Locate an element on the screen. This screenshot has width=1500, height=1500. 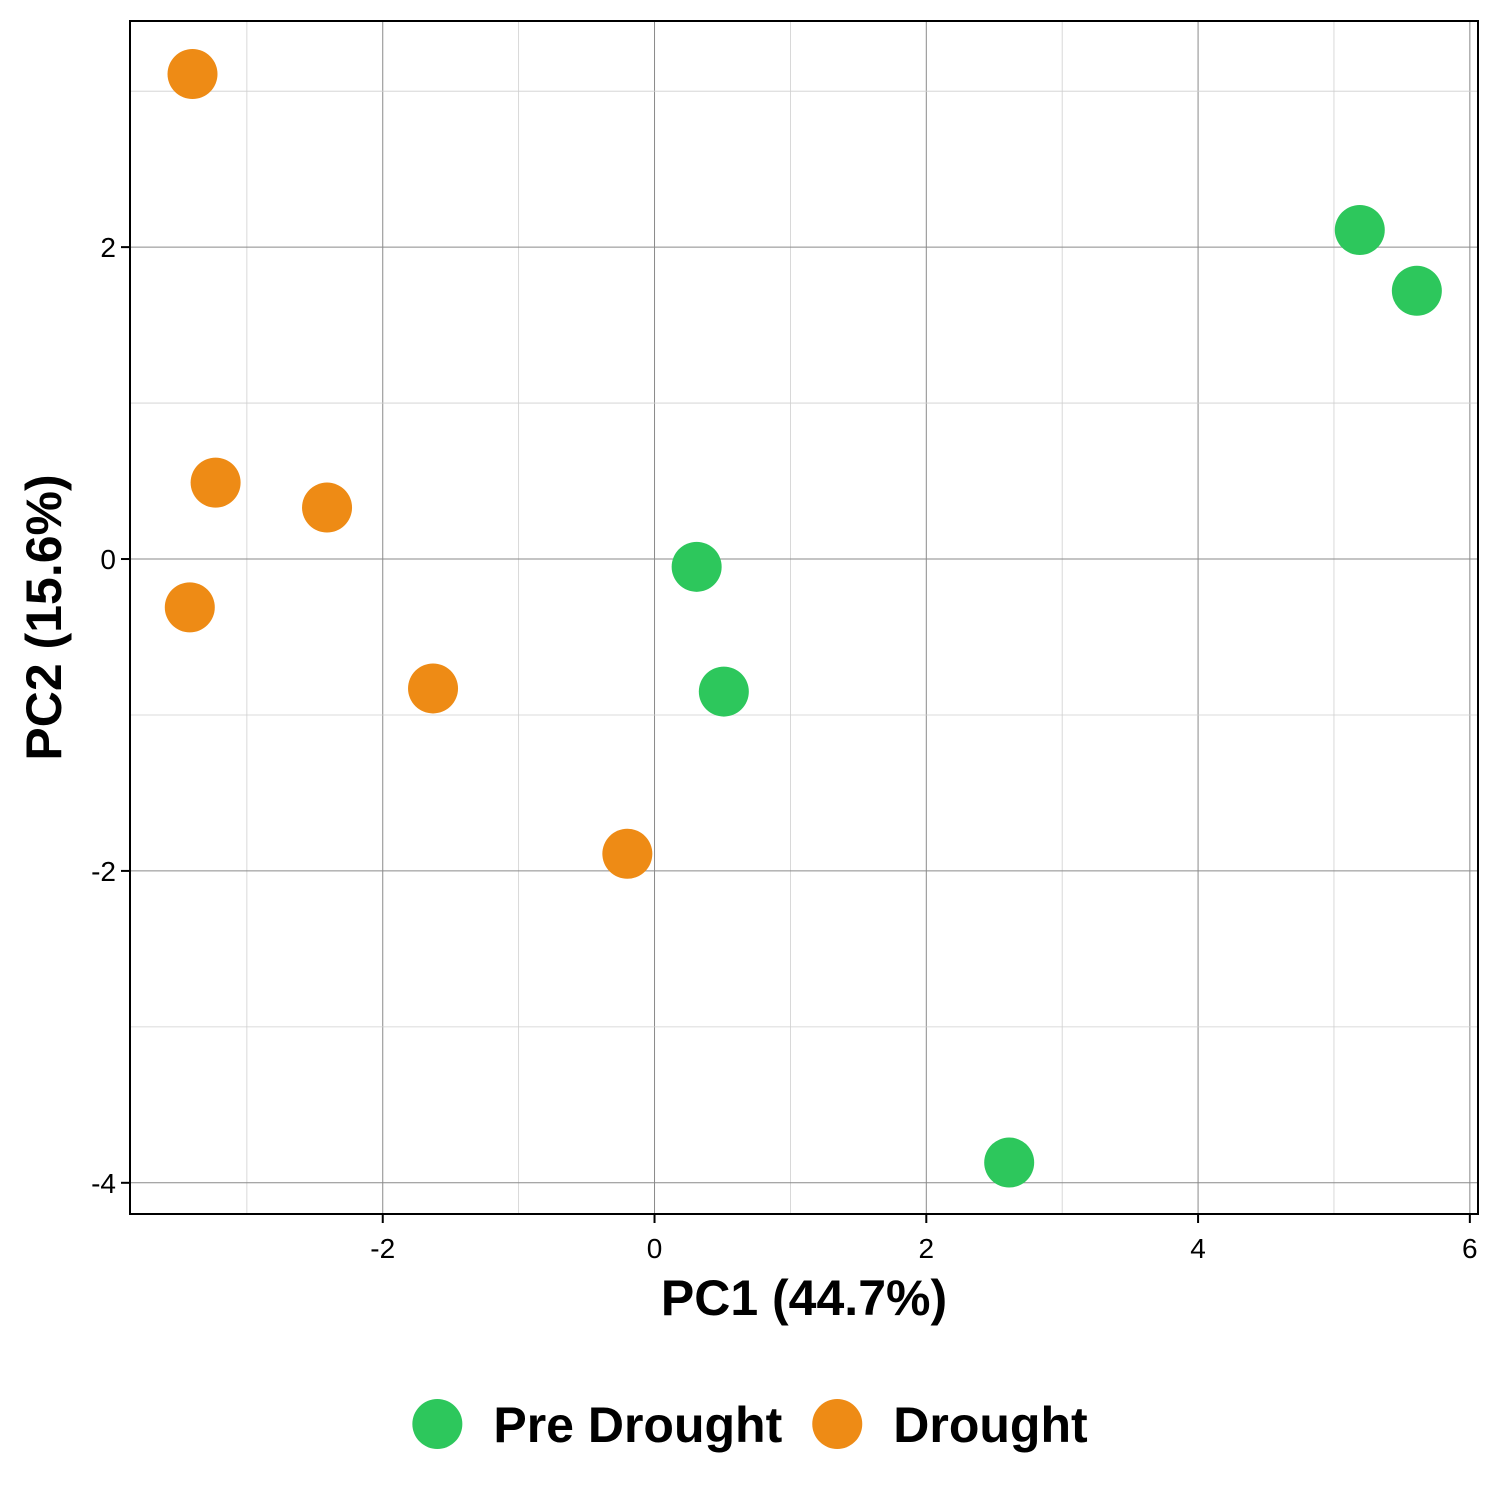
legend: Pre Drought Drought is located at coordinates (750, 1425).